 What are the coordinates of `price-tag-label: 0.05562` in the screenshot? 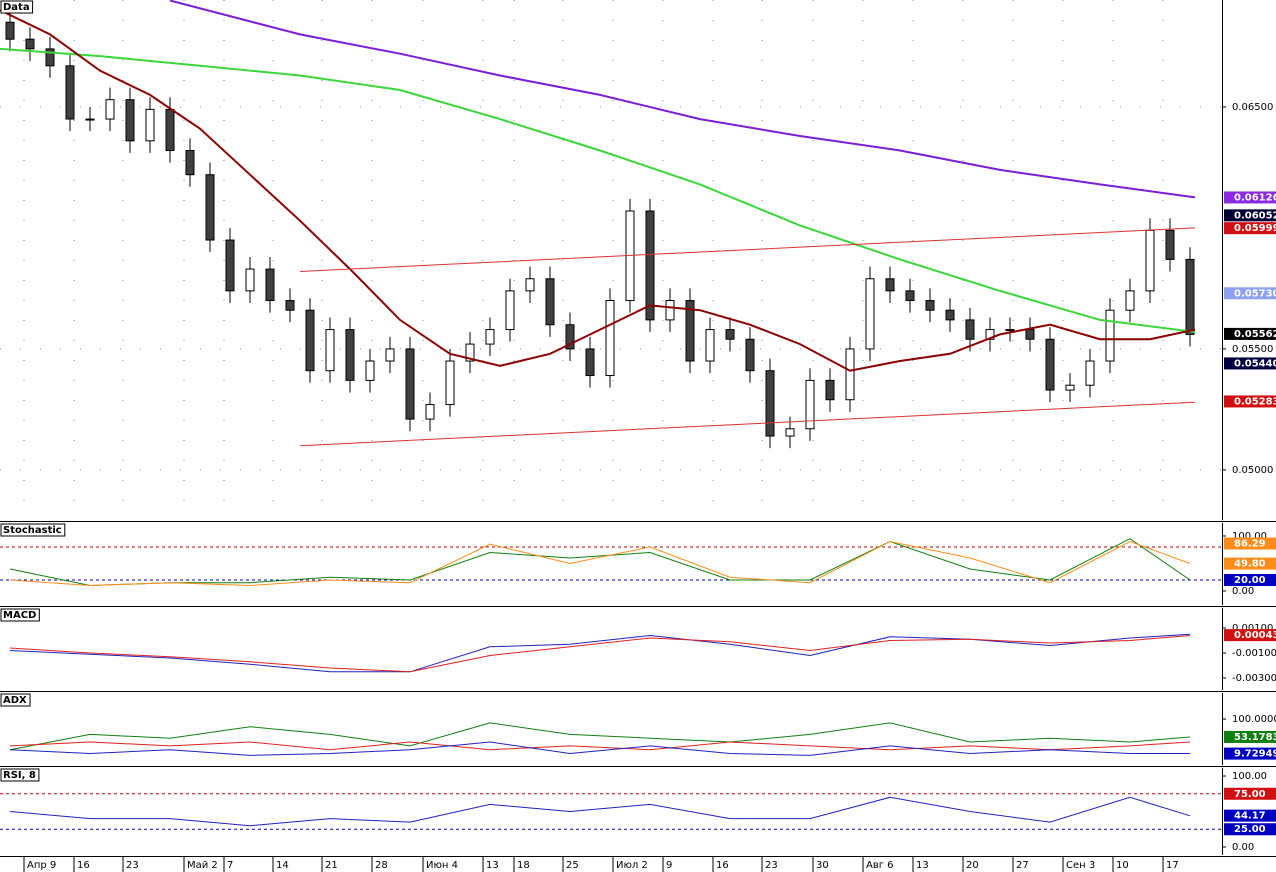 It's located at (1255, 334).